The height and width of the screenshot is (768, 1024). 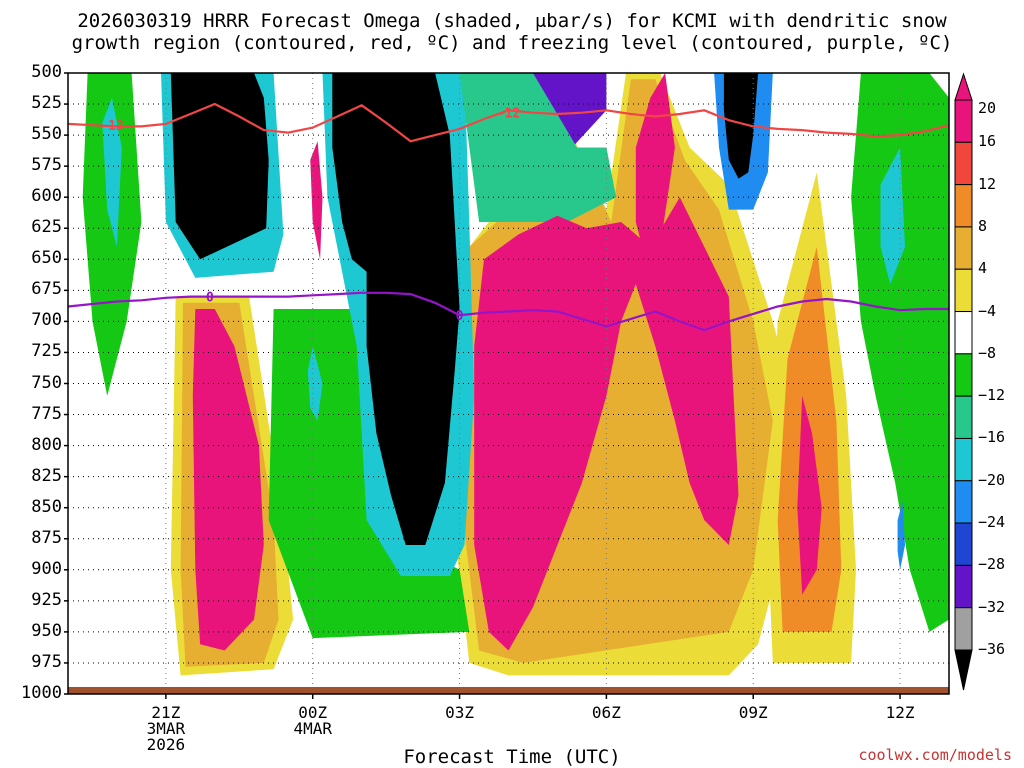 What do you see at coordinates (892, 216) in the screenshot?
I see `cyan-core-right` at bounding box center [892, 216].